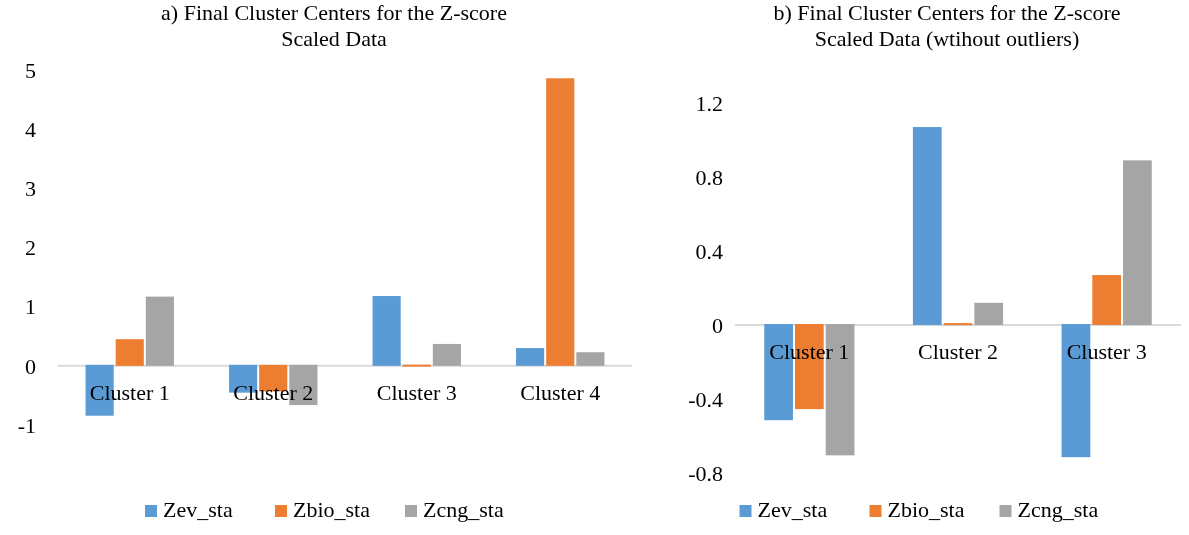  What do you see at coordinates (30, 307) in the screenshot?
I see `y-tick-label: 1` at bounding box center [30, 307].